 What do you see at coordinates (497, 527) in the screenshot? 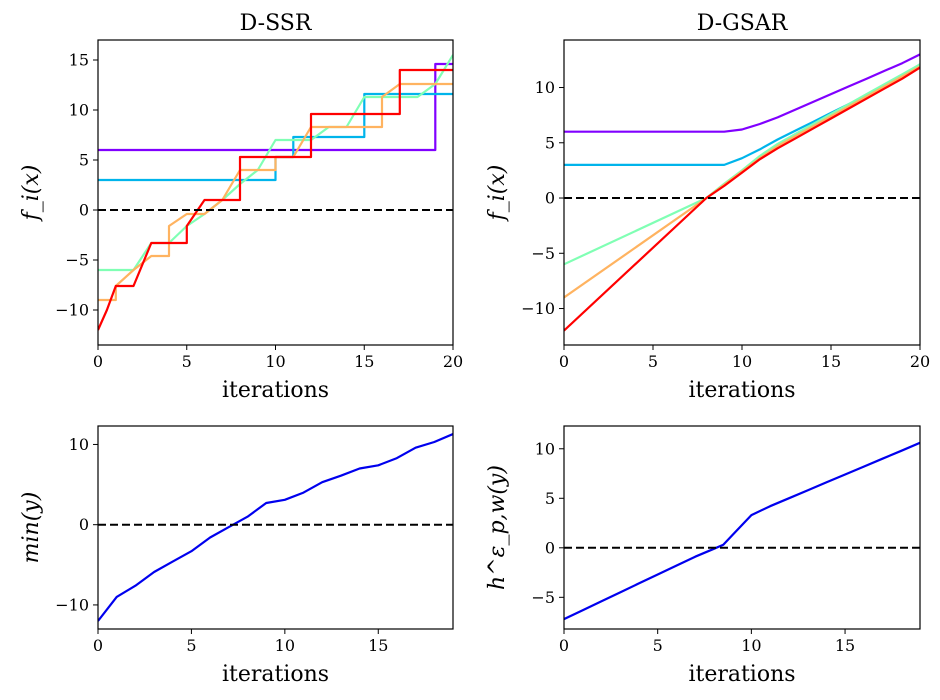
I see `y-axis-label: h^ε_p,w(y)` at bounding box center [497, 527].